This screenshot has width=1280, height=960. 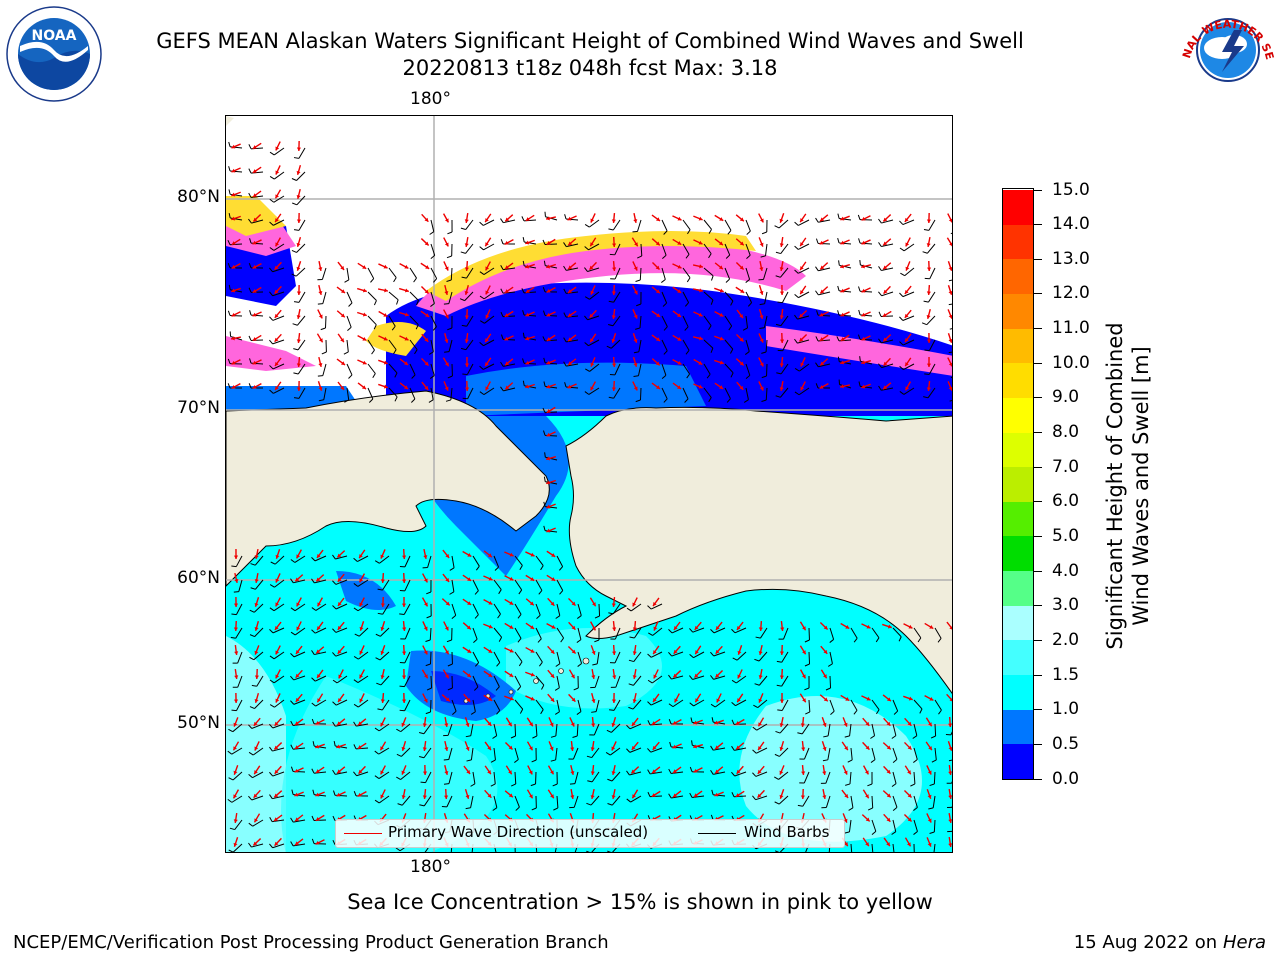 I want to click on colorbar-tick-mark, so click(x=1038, y=190).